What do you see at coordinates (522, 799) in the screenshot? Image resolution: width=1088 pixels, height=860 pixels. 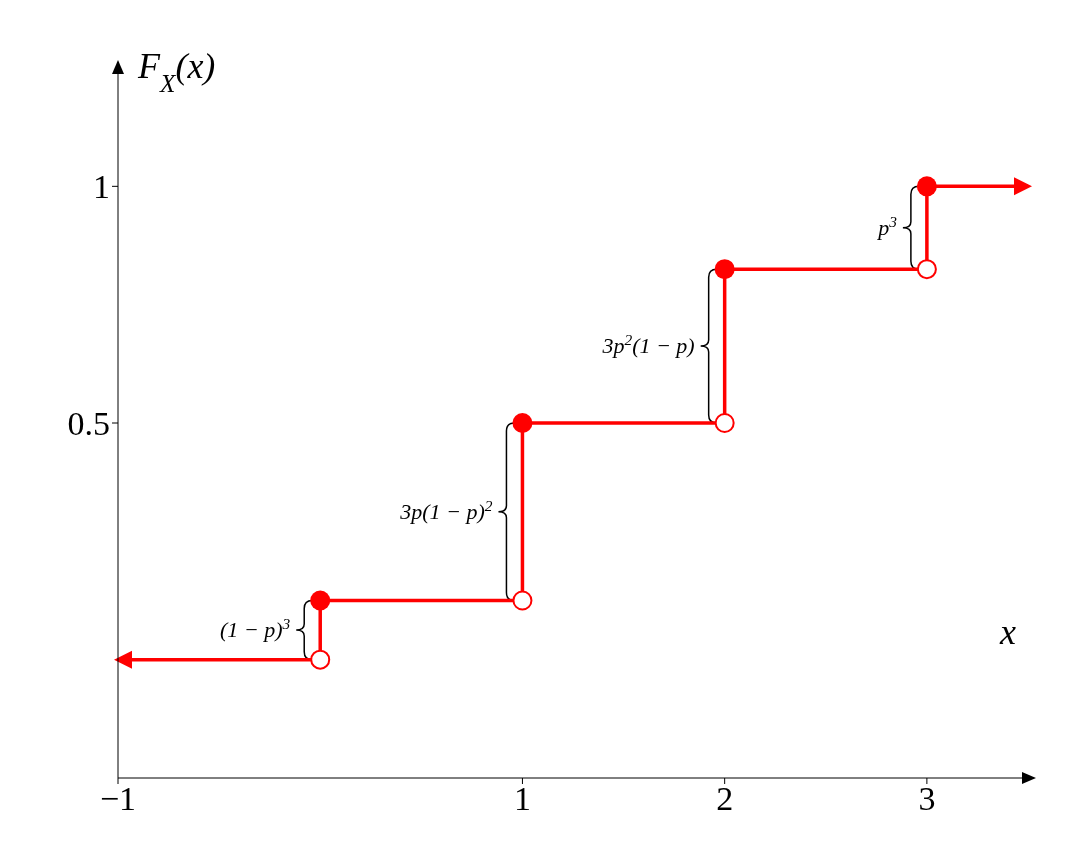 I see `x-tick-label: 1` at bounding box center [522, 799].